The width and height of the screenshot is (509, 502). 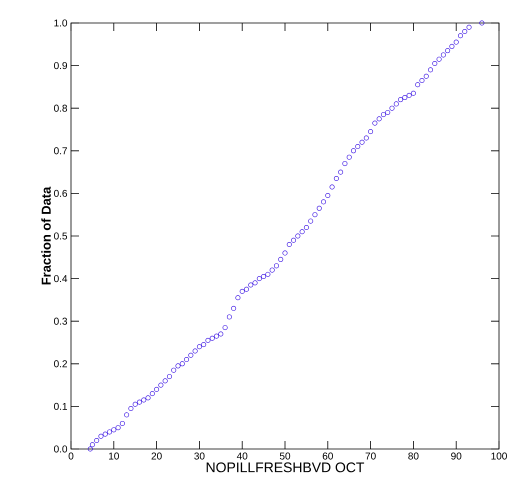 I want to click on x-tick-label: 80, so click(x=413, y=456).